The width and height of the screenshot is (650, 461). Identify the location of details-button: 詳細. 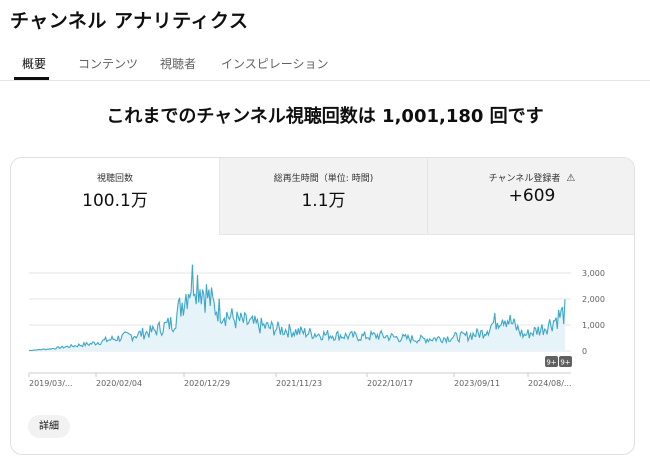
(49, 426).